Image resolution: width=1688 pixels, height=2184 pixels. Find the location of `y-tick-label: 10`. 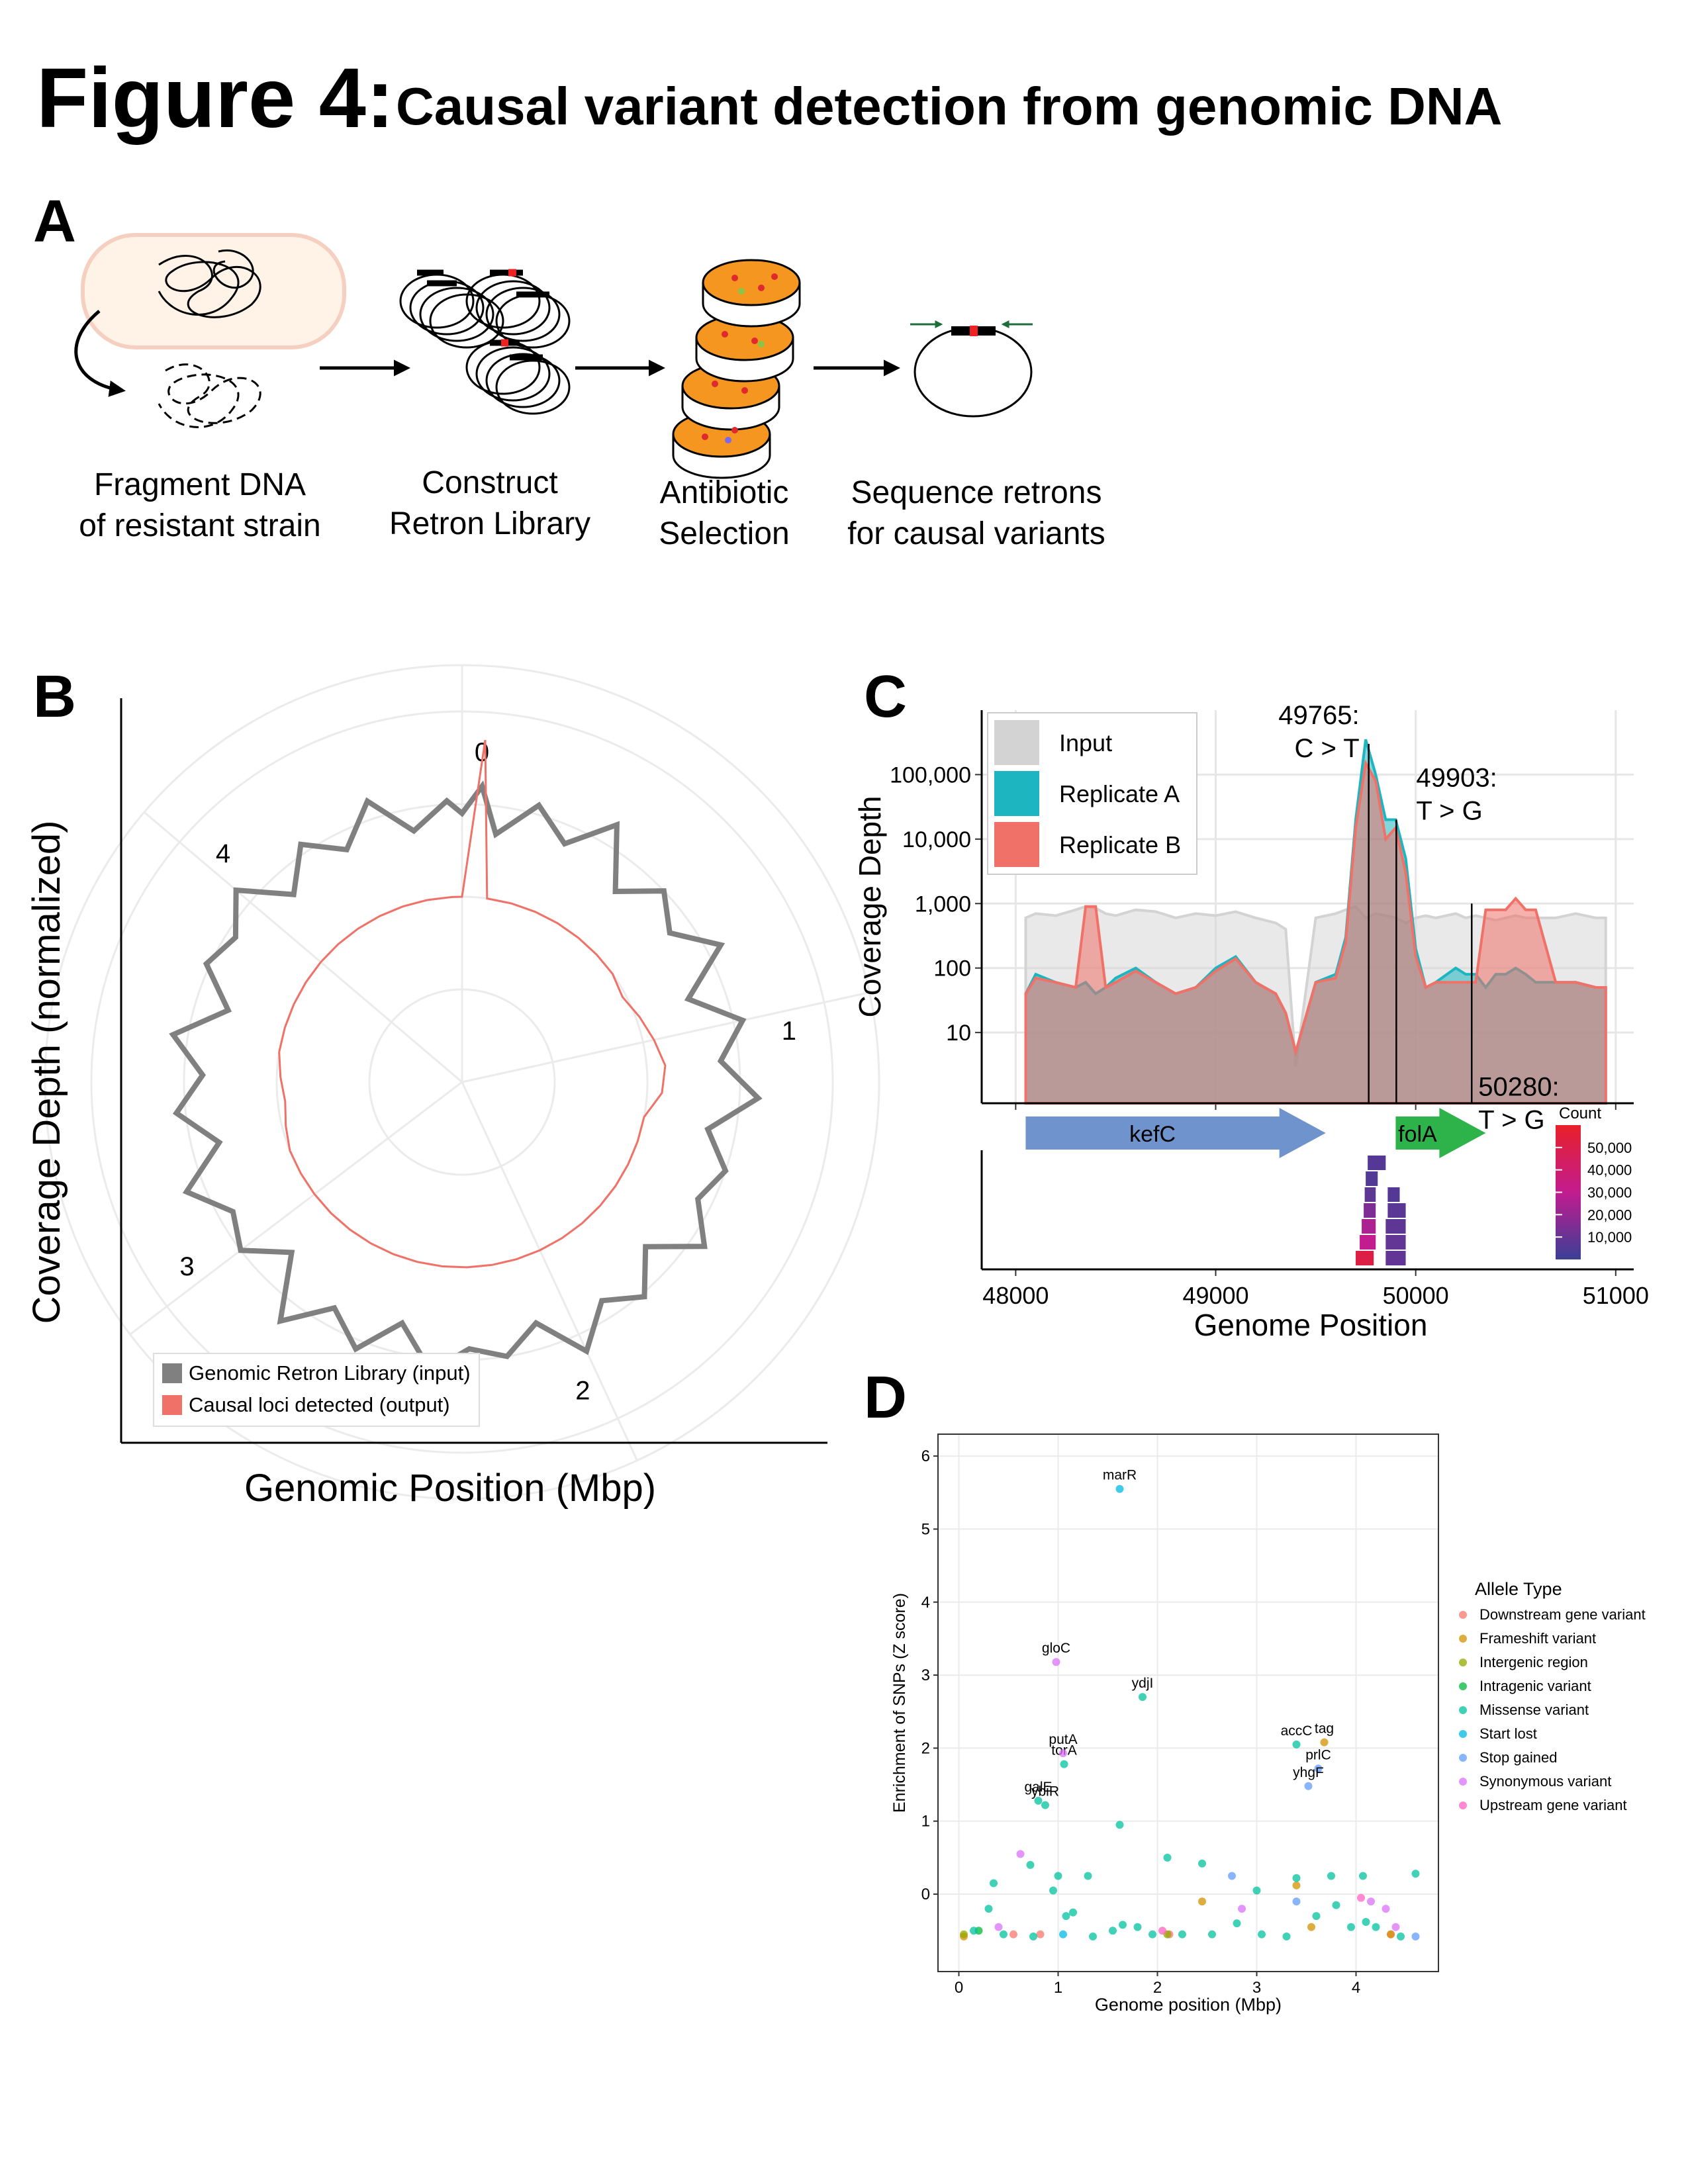

y-tick-label: 10 is located at coordinates (958, 1033).